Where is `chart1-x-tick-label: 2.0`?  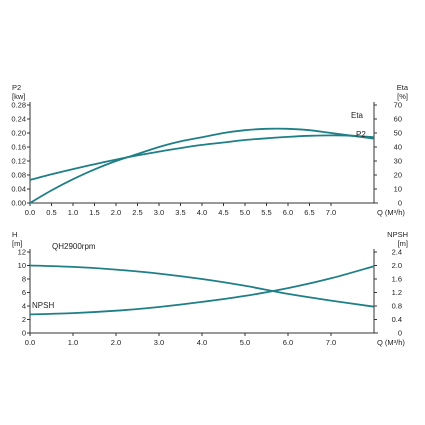
chart1-x-tick-label: 2.0 is located at coordinates (116, 342).